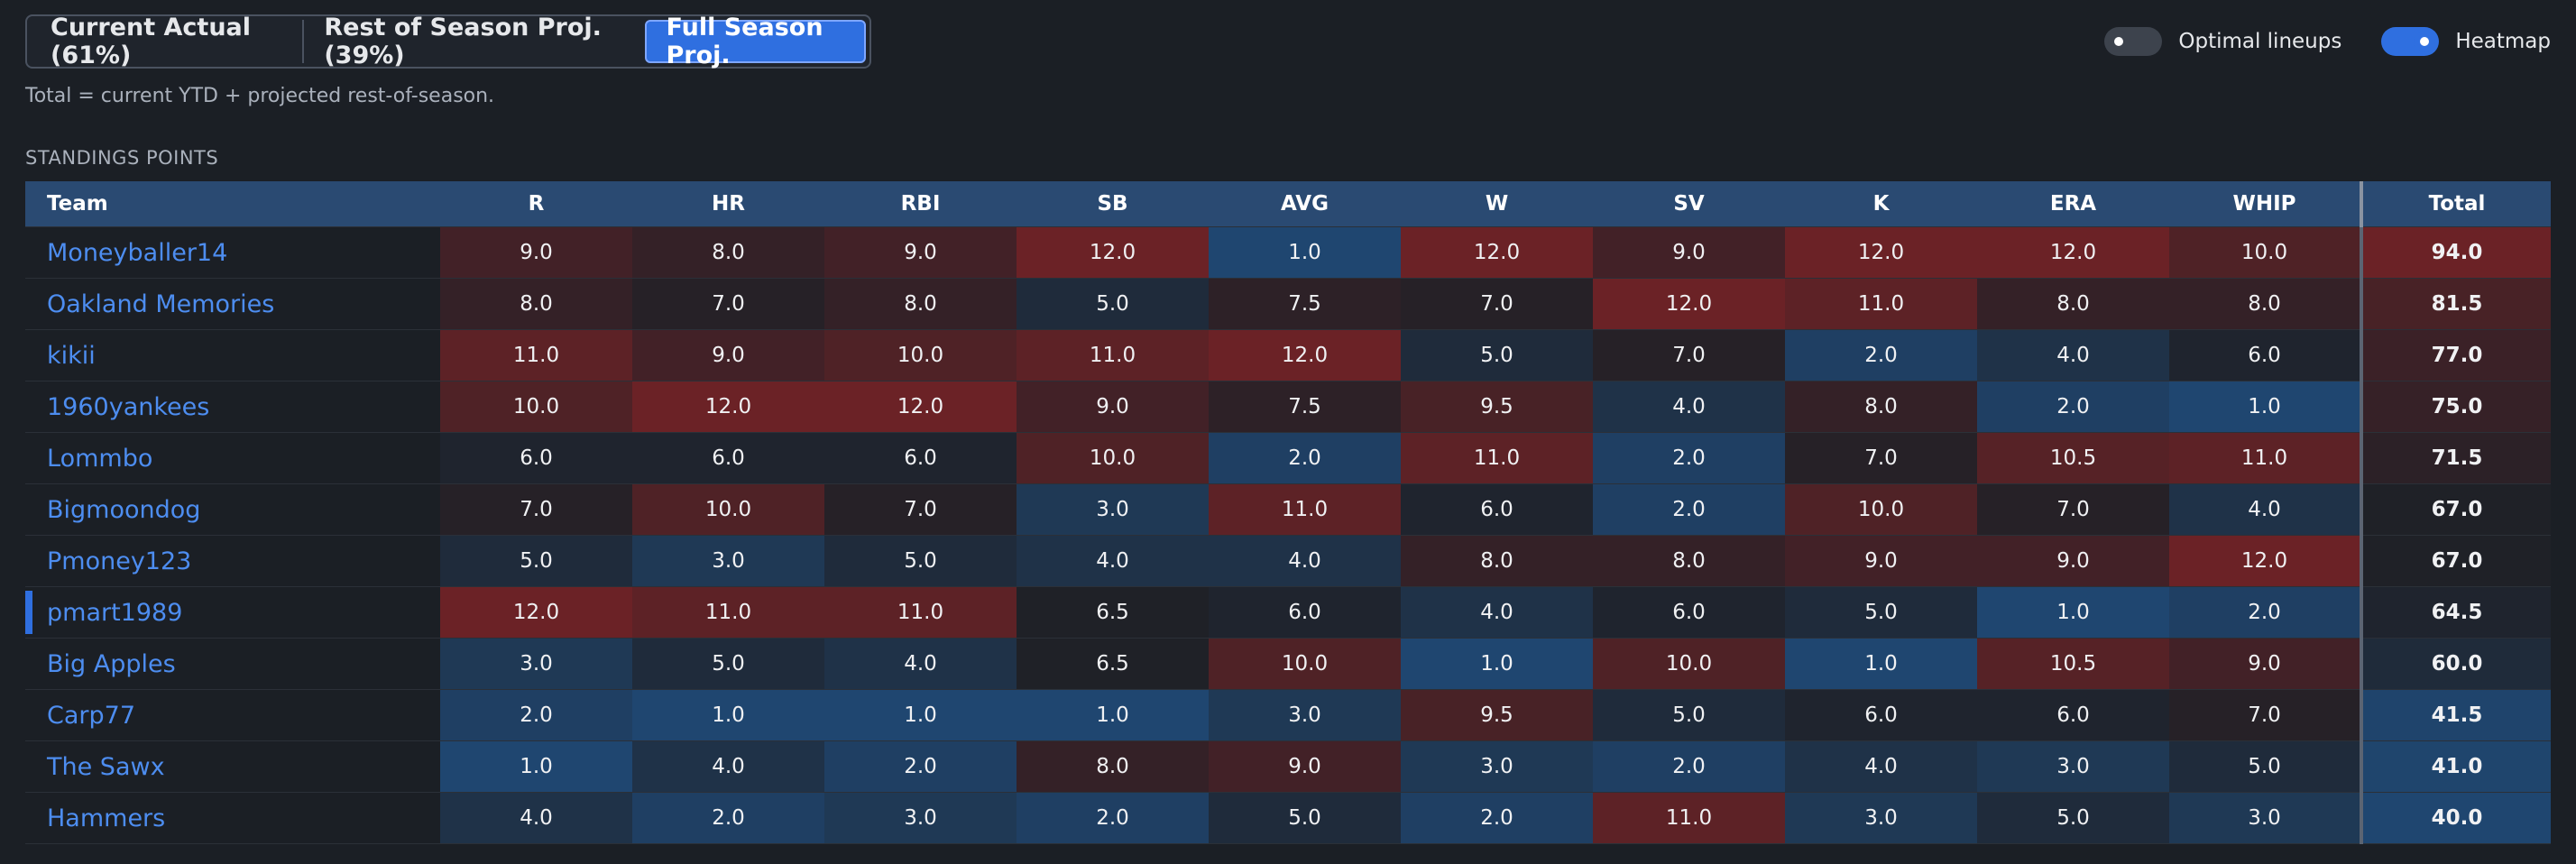 The height and width of the screenshot is (864, 2576). Describe the element at coordinates (1881, 715) in the screenshot. I see `points-cell-k: 6.0` at that location.